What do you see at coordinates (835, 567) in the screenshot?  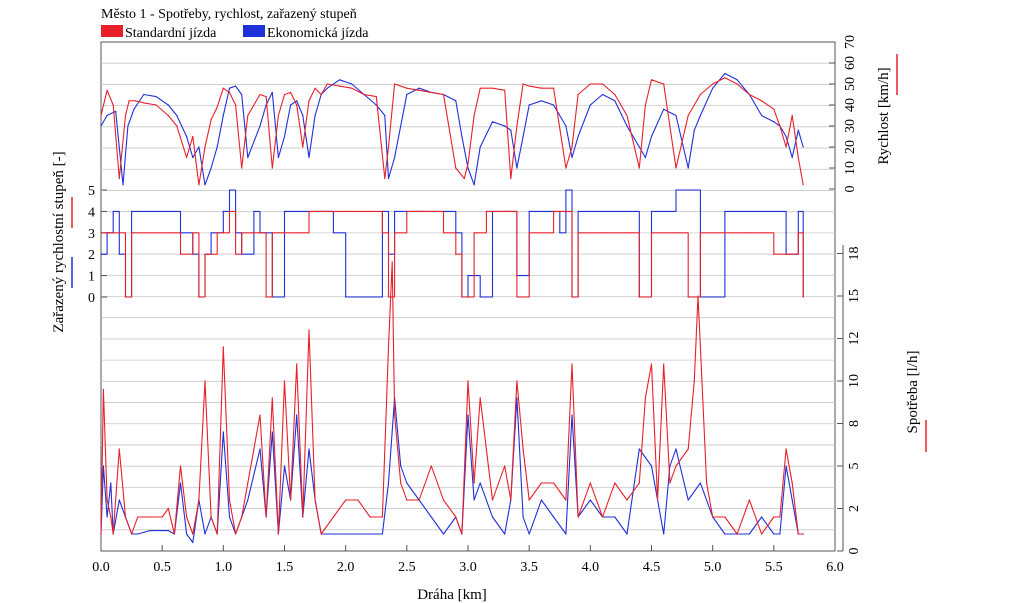 I see `x-tick-label: 6.0` at bounding box center [835, 567].